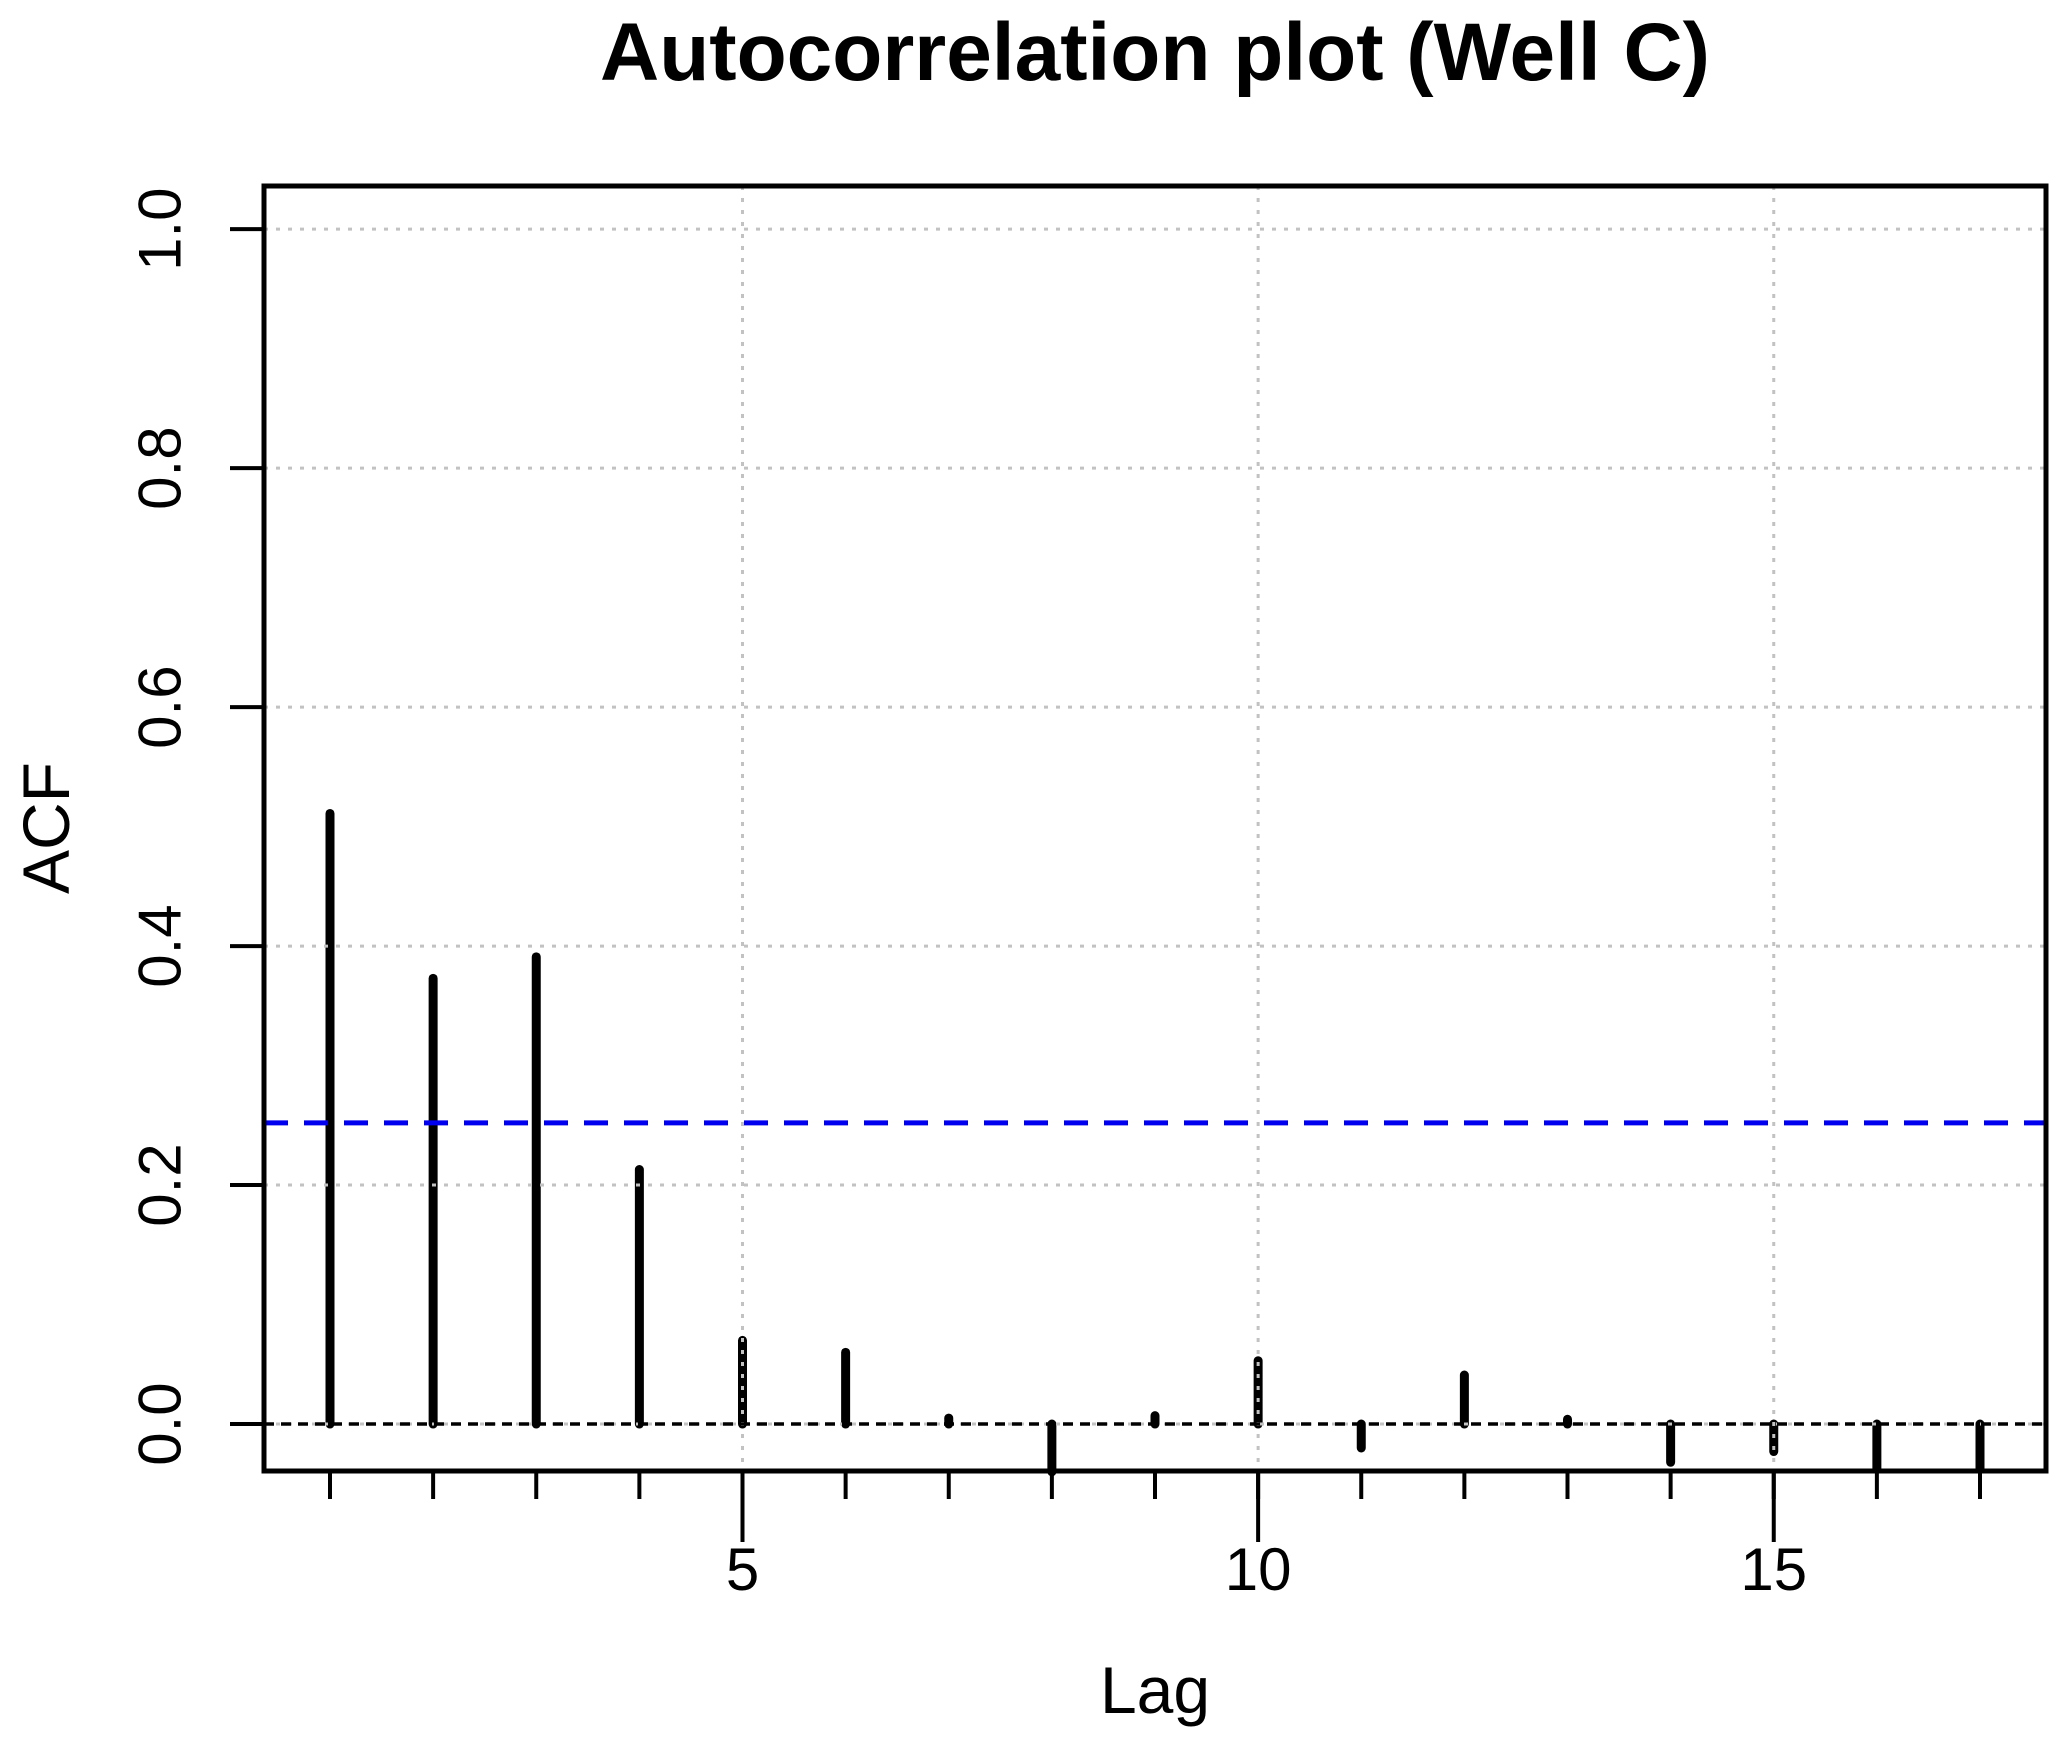  I want to click on y-tick-label: 1.0, so click(160, 228).